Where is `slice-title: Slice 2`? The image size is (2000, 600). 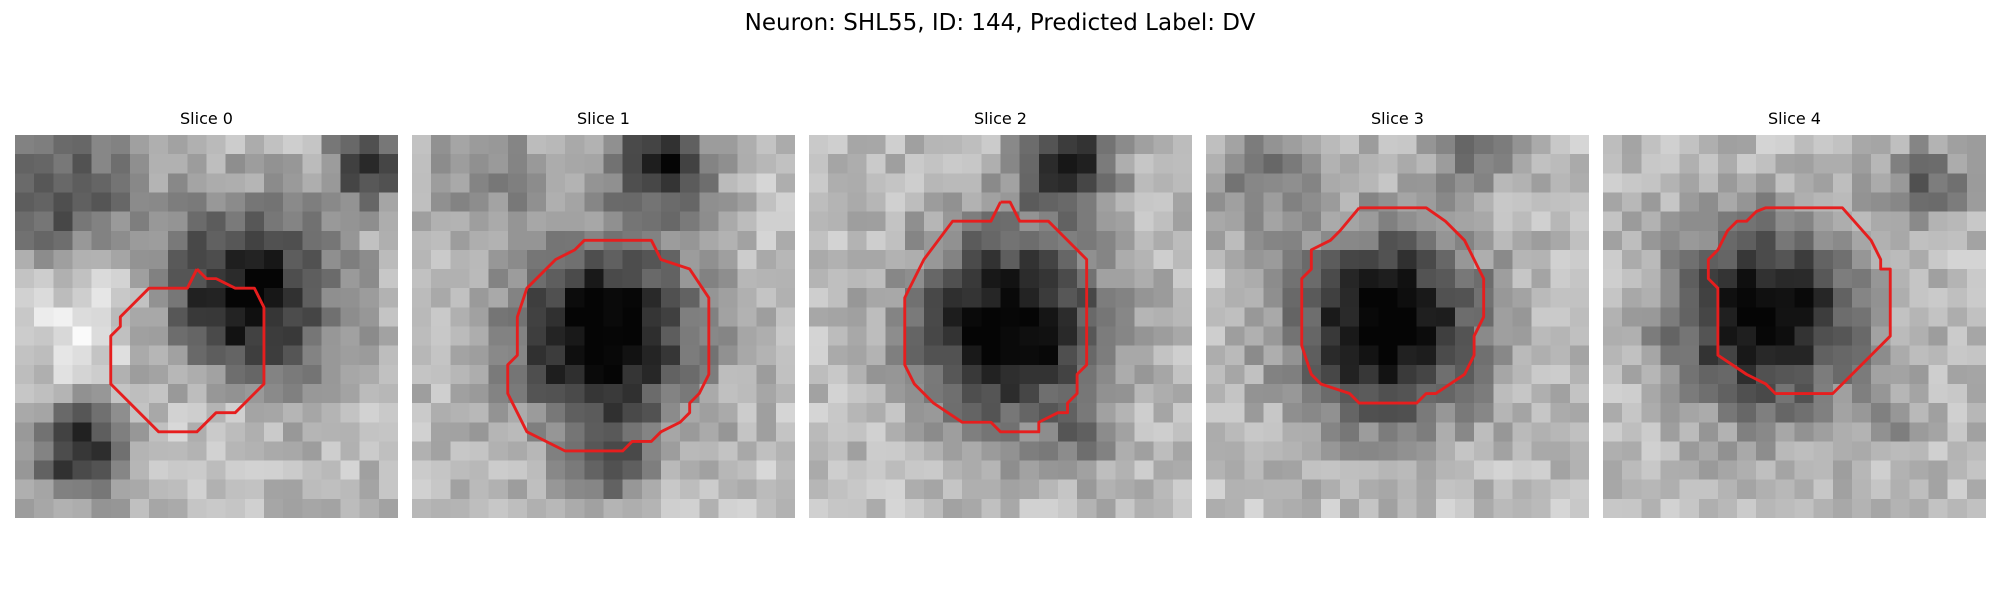
slice-title: Slice 2 is located at coordinates (1000, 118).